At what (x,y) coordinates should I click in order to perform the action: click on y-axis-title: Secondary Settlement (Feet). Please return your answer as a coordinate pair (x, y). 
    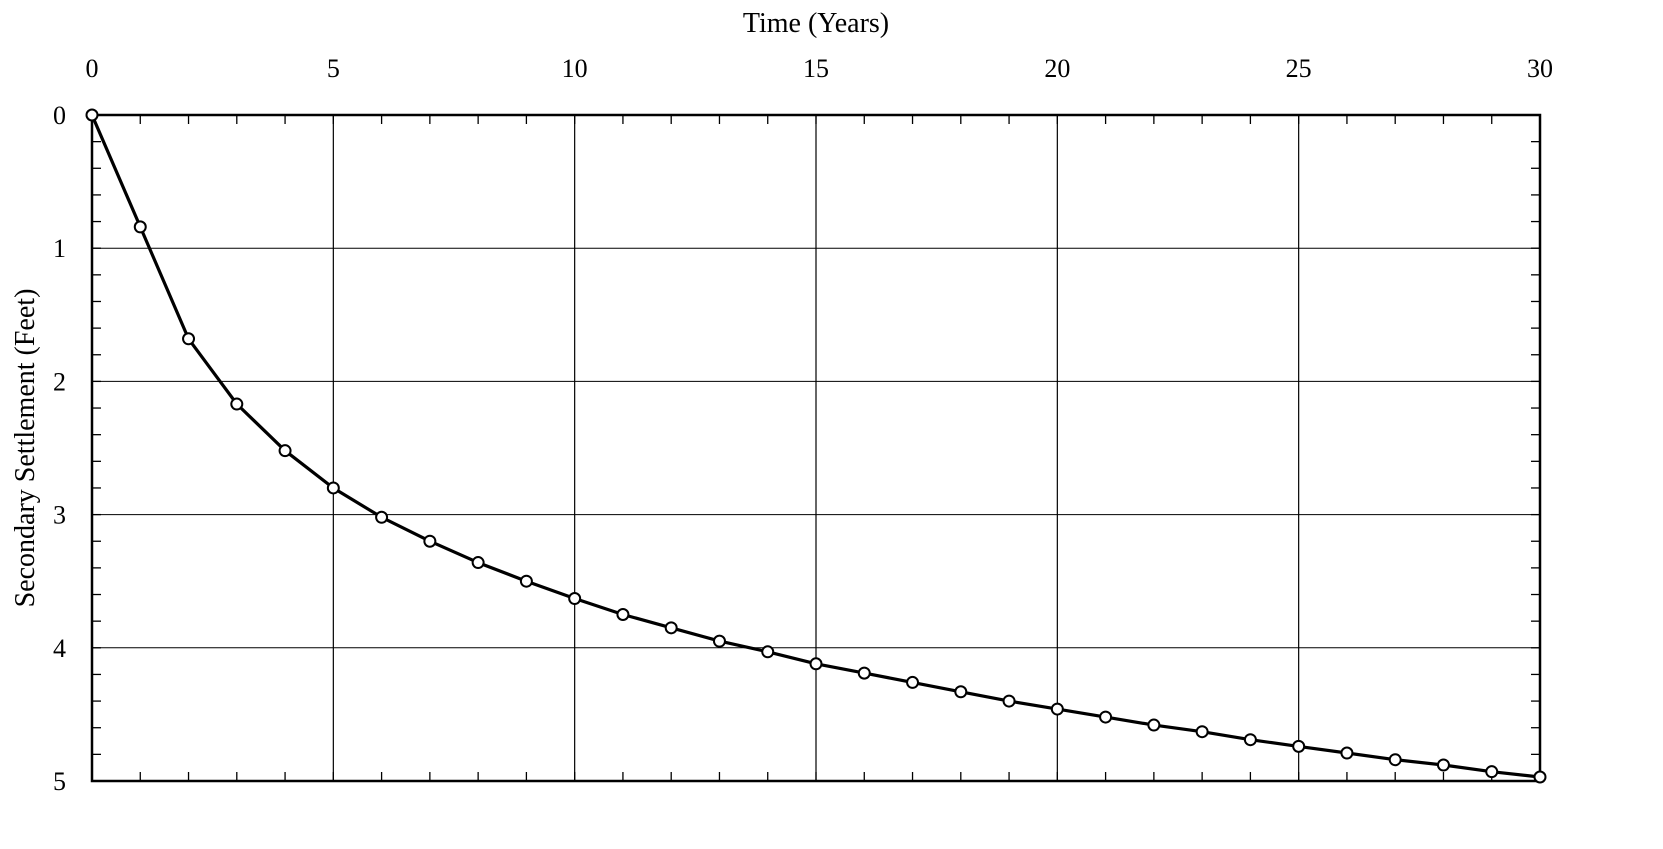
    Looking at the image, I should click on (25, 448).